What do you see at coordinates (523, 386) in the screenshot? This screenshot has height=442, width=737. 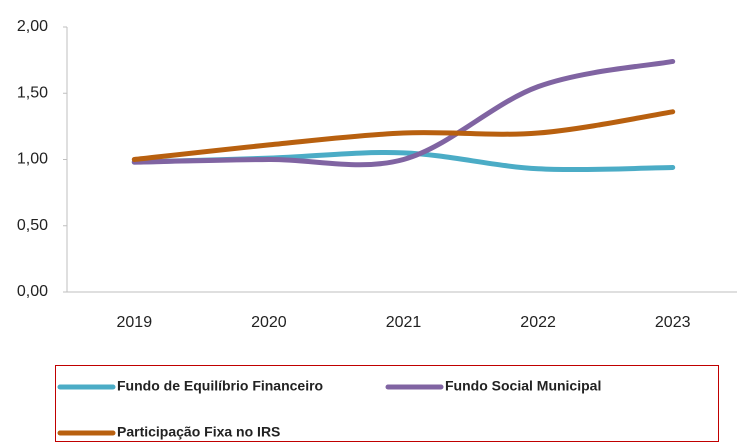 I see `legend-label: Fundo Social Municipal` at bounding box center [523, 386].